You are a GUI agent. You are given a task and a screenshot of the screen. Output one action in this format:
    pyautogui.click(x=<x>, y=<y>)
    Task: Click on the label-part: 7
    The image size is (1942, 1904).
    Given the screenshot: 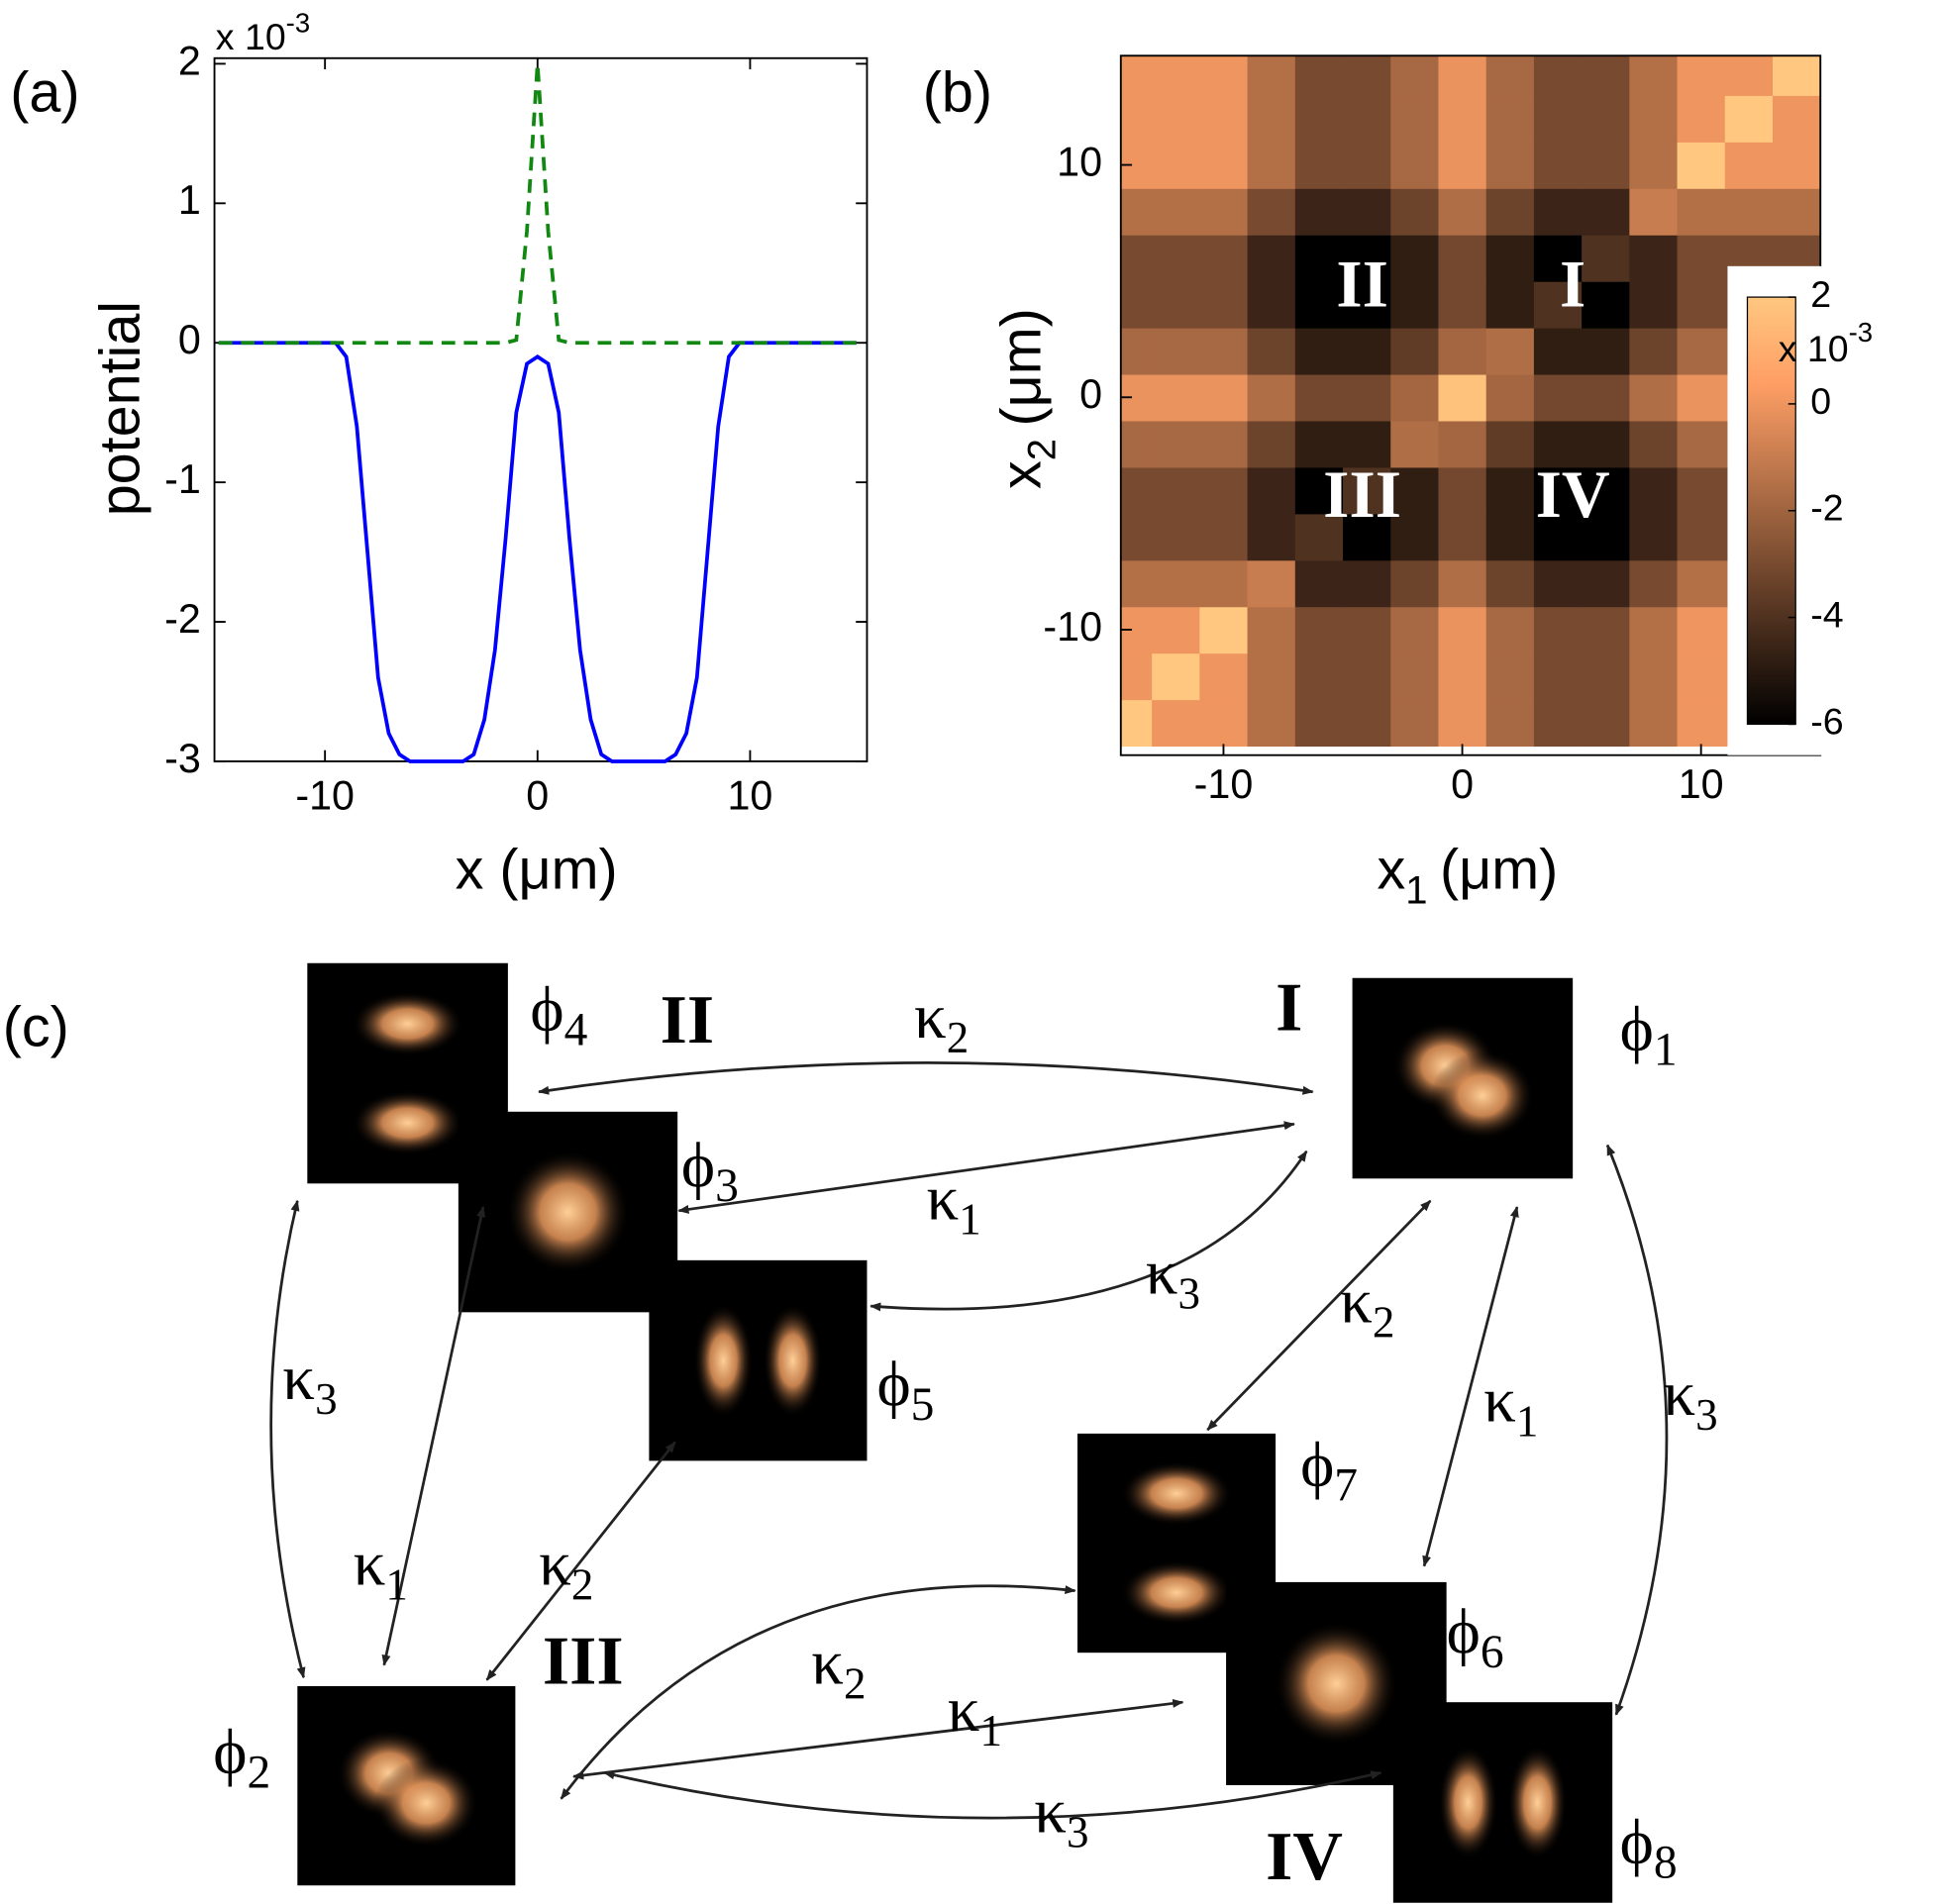 What is the action you would take?
    pyautogui.click(x=1346, y=1485)
    